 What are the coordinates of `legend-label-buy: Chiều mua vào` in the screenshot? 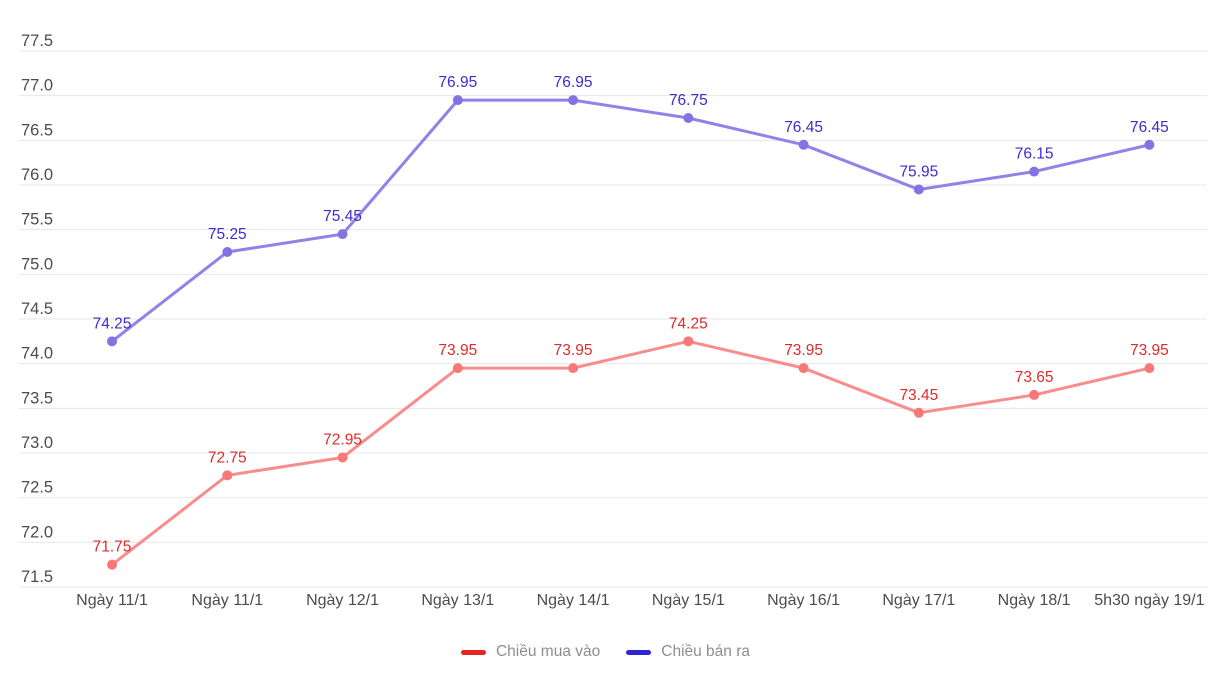 It's located at (548, 651).